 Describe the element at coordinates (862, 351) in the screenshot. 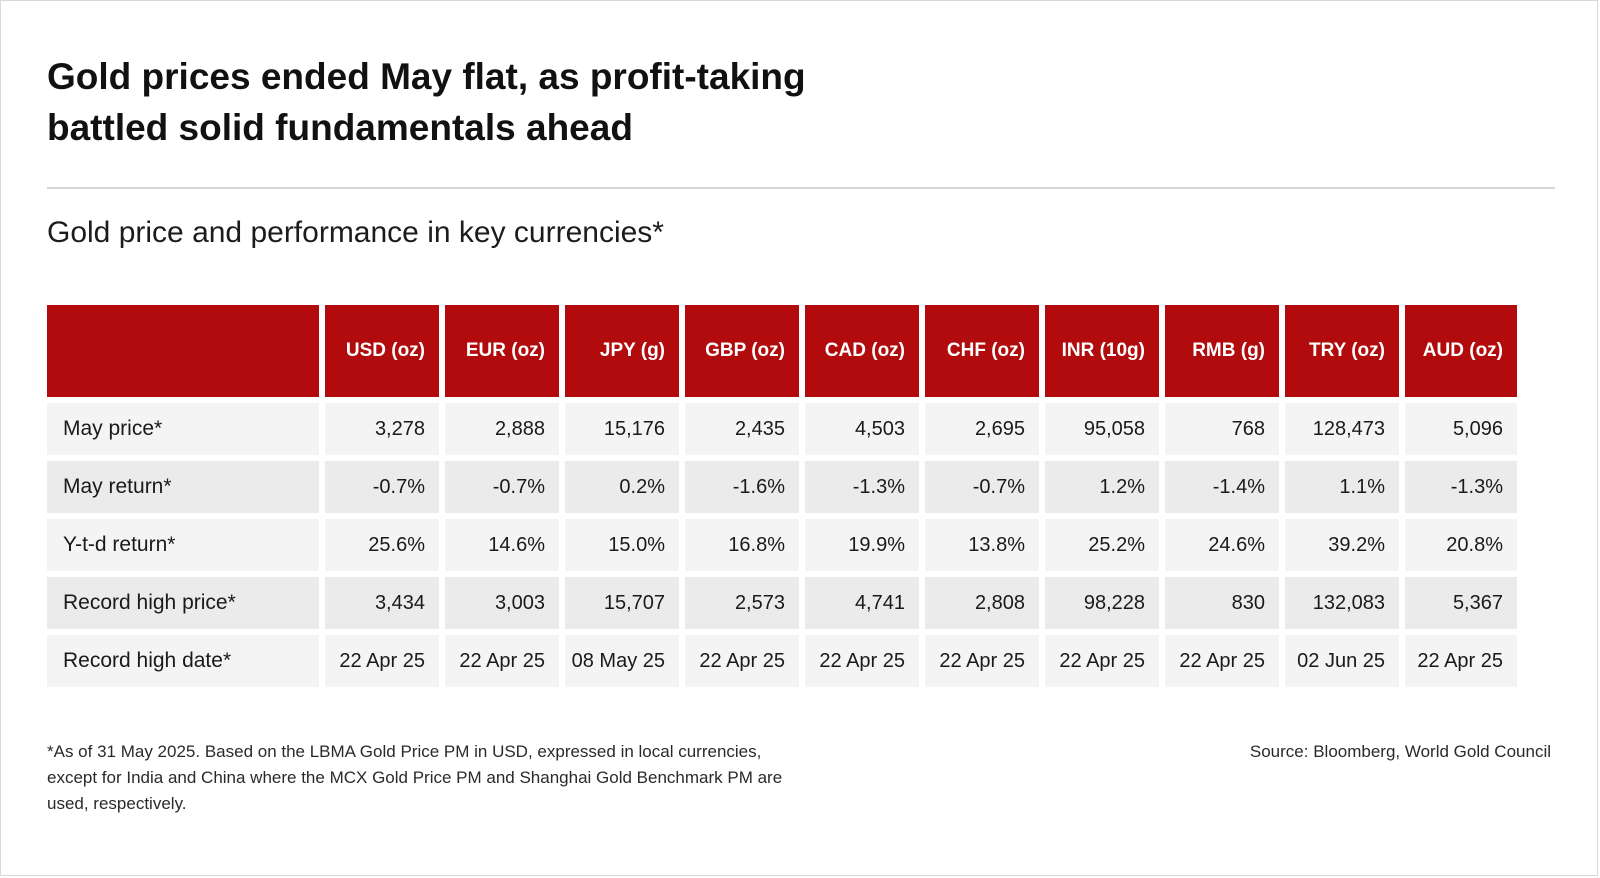

I see `column-header: CAD (oz)` at that location.